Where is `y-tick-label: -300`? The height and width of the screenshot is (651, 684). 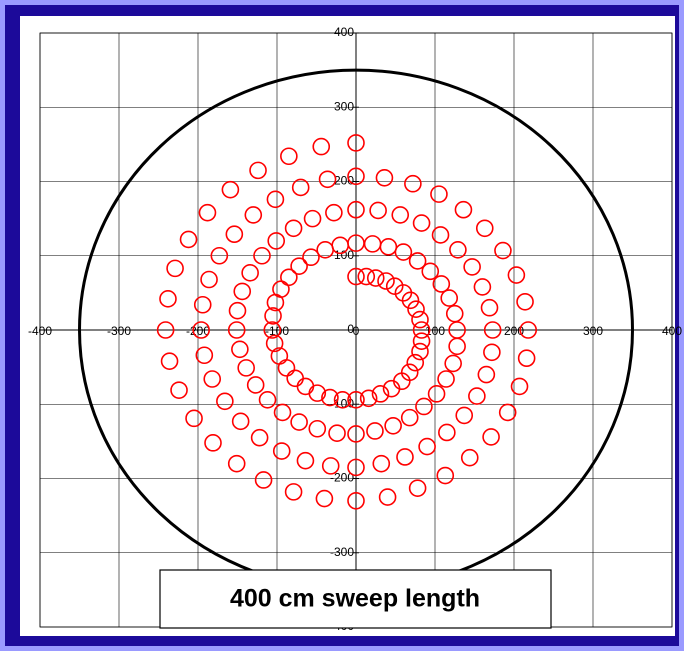 y-tick-label: -300 is located at coordinates (342, 552).